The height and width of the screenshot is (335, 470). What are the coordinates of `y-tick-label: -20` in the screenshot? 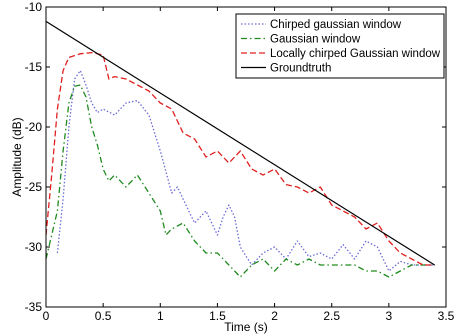 It's located at (34, 127).